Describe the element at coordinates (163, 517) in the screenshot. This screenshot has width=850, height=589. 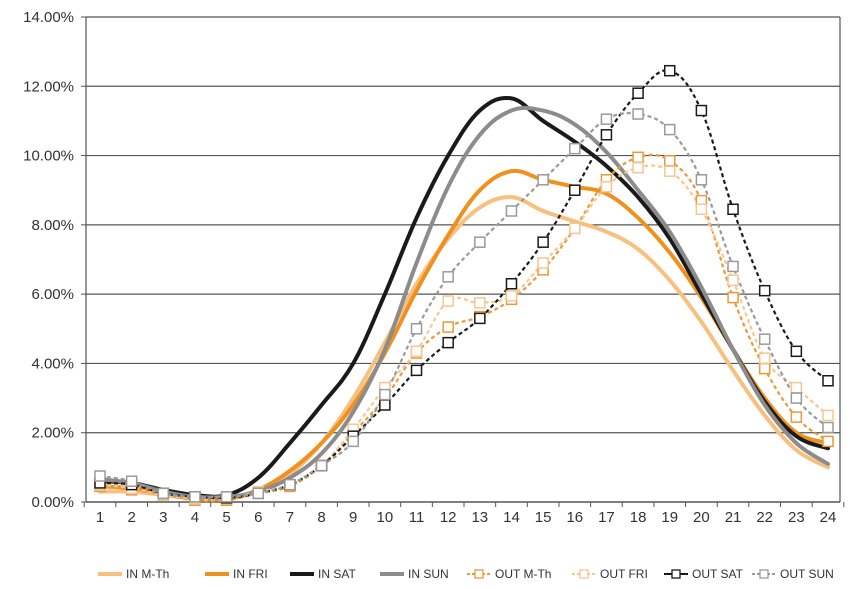
I see `x-tick-label: 3` at that location.